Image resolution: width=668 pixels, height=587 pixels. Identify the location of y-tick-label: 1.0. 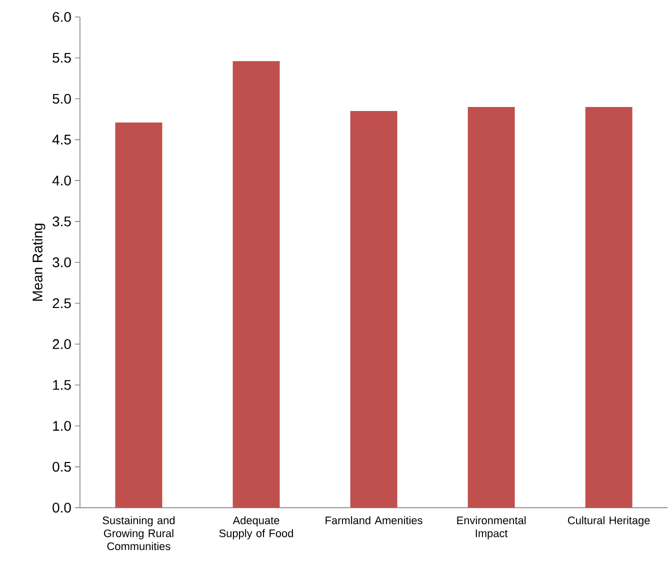
(62, 426).